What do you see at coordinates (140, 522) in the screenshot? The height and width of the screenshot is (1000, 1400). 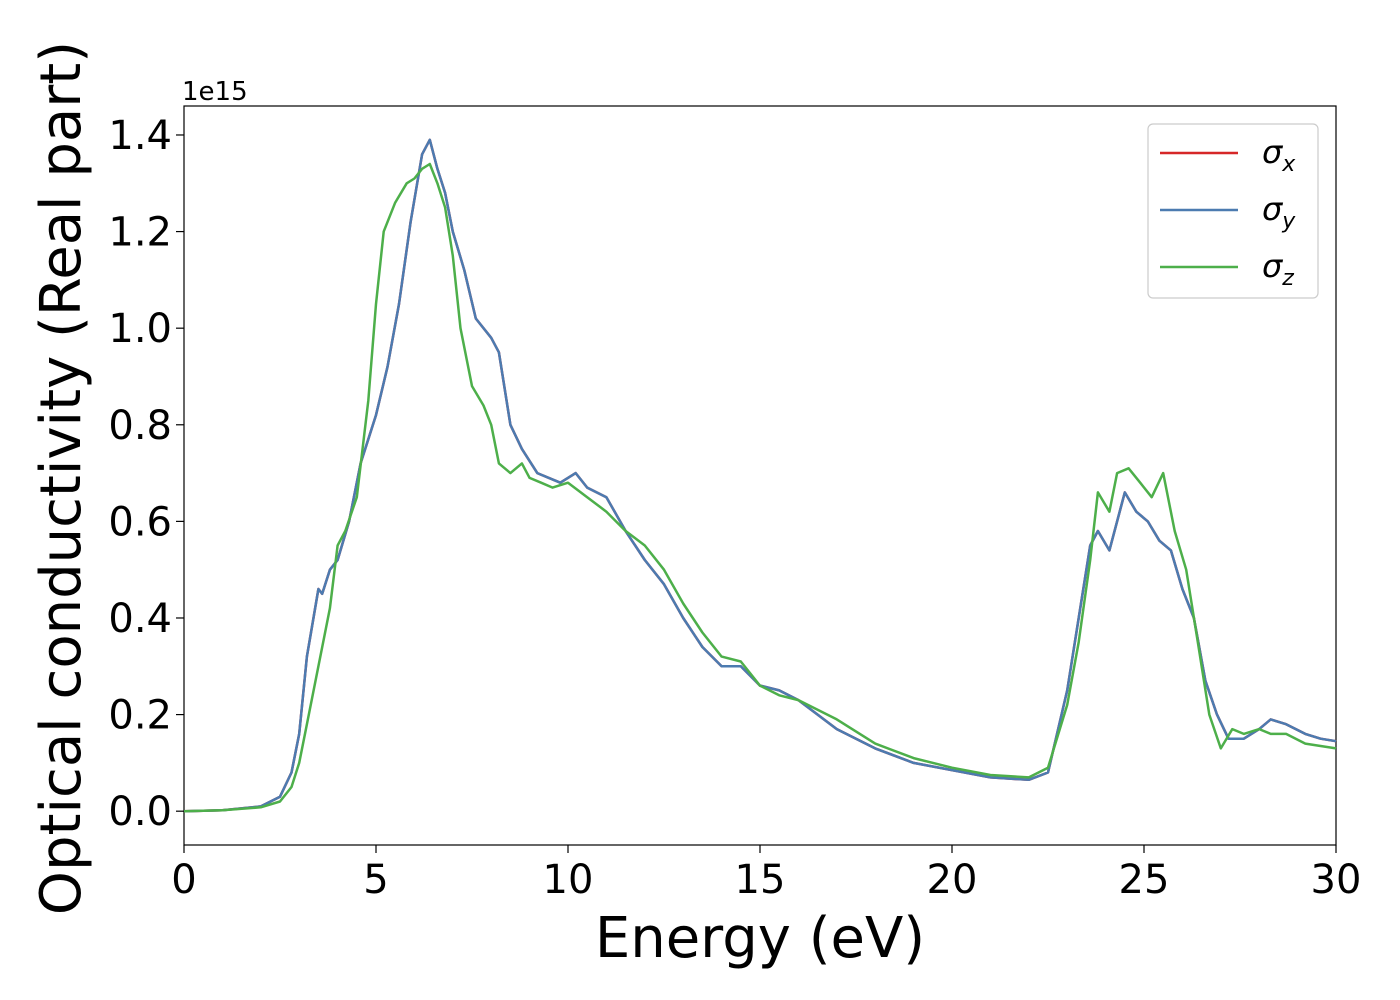 I see `y-tick-label: 0.6` at bounding box center [140, 522].